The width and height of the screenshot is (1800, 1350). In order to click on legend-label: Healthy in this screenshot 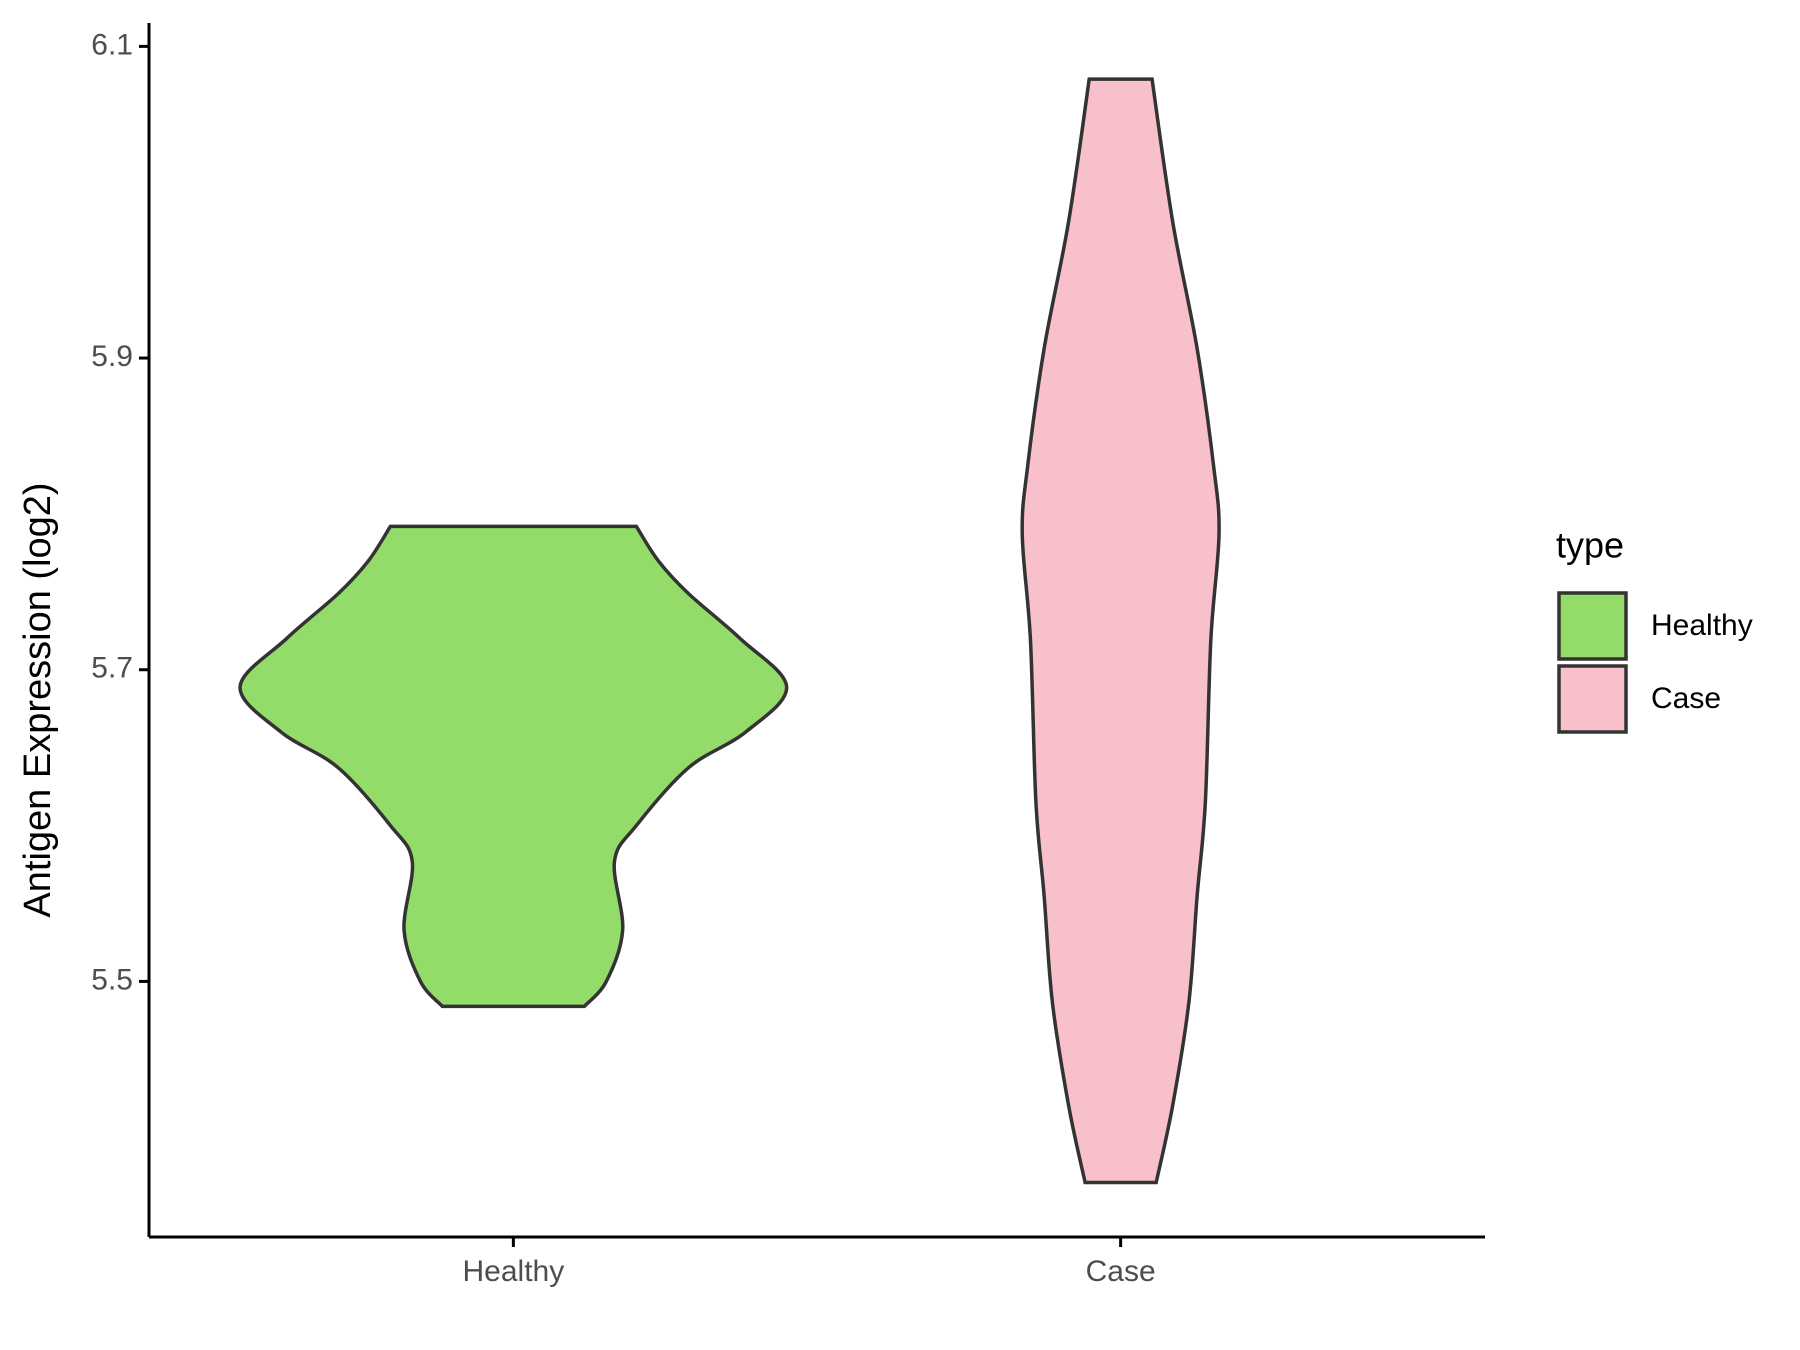, I will do `click(1702, 625)`.